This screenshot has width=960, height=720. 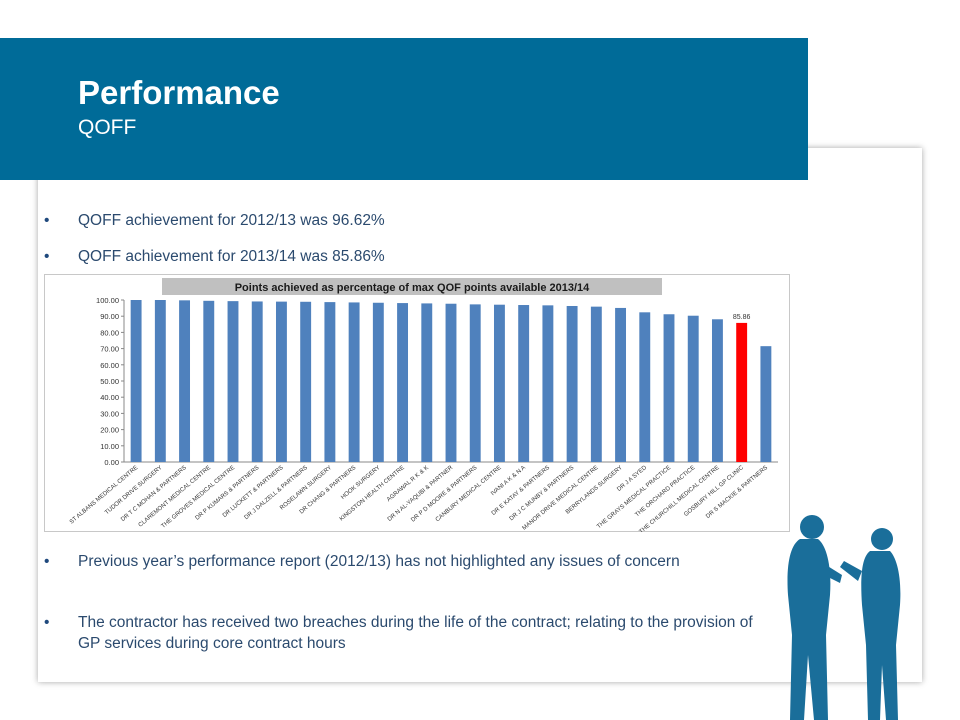 I want to click on y-tick-label: 60.00, so click(x=109, y=365).